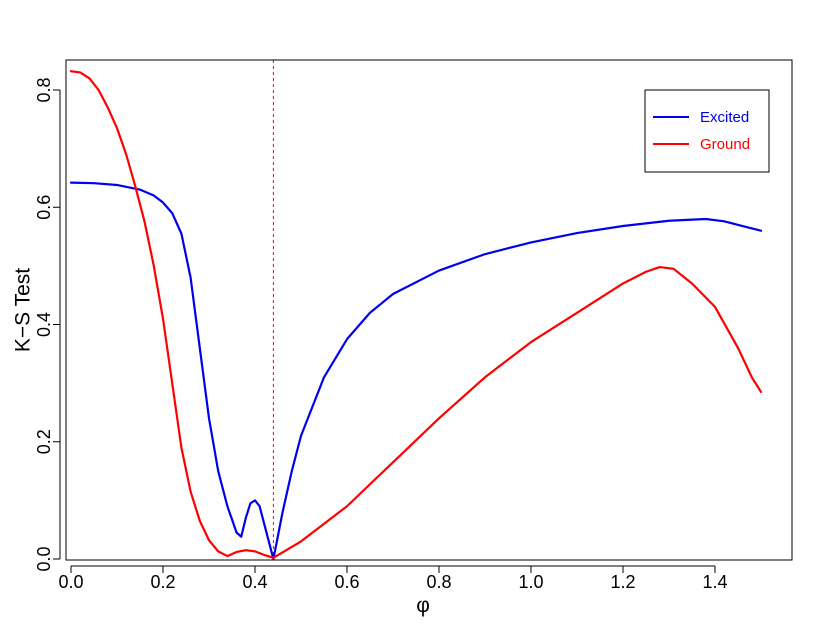 This screenshot has width=822, height=640. Describe the element at coordinates (44, 558) in the screenshot. I see `y-tick-label: 0.0` at that location.